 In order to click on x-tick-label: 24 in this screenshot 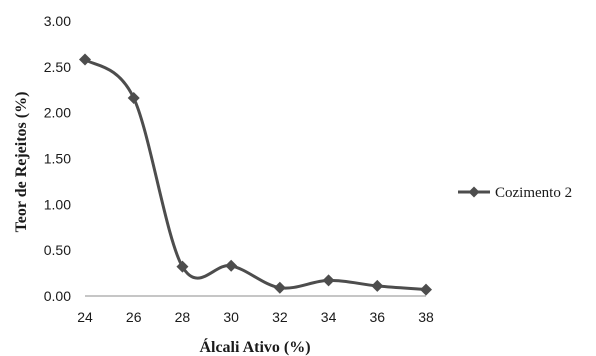, I will do `click(85, 317)`.